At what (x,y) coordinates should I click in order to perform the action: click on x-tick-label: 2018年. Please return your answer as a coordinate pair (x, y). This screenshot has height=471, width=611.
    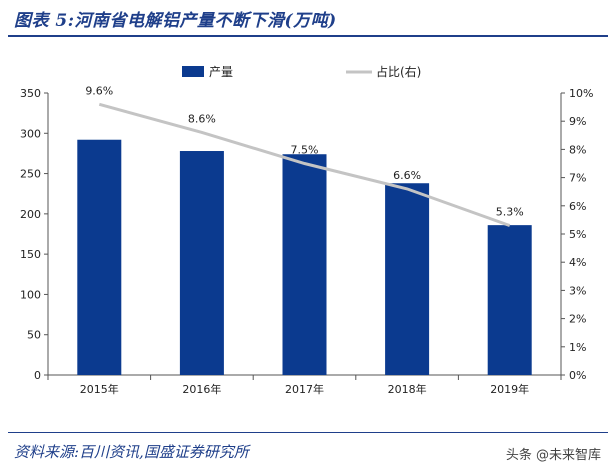
    Looking at the image, I should click on (407, 389).